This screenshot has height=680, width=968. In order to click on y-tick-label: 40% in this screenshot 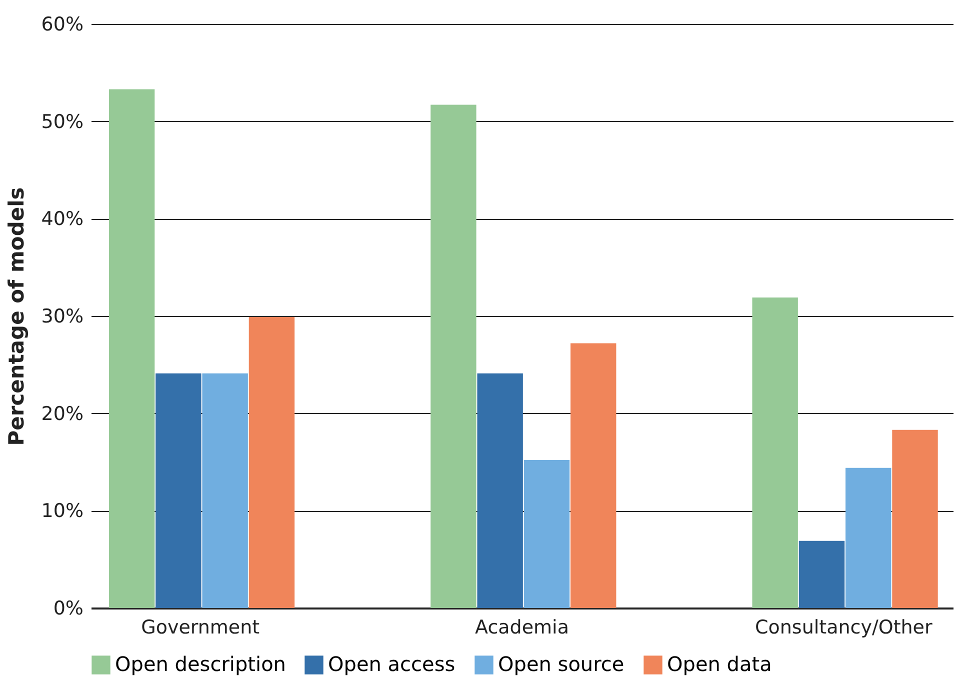, I will do `click(62, 219)`.